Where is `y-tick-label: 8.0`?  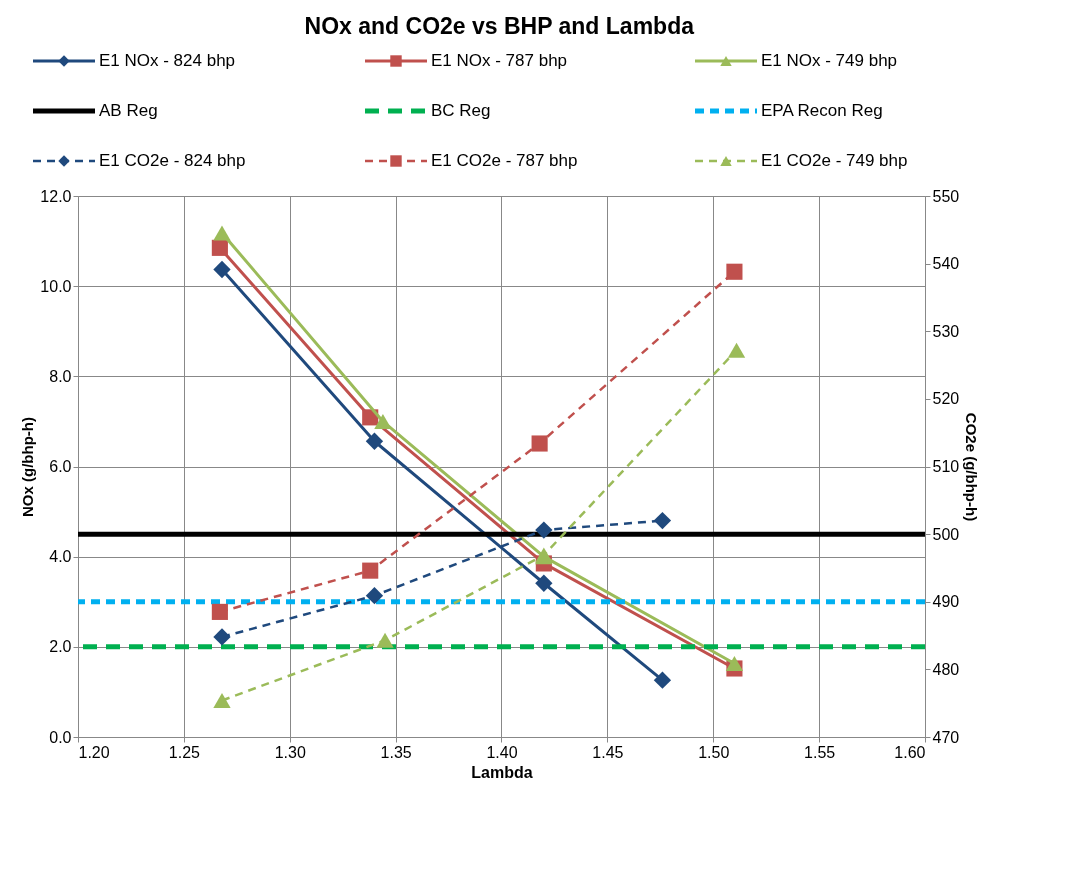
y-tick-label: 8.0 is located at coordinates (60, 376).